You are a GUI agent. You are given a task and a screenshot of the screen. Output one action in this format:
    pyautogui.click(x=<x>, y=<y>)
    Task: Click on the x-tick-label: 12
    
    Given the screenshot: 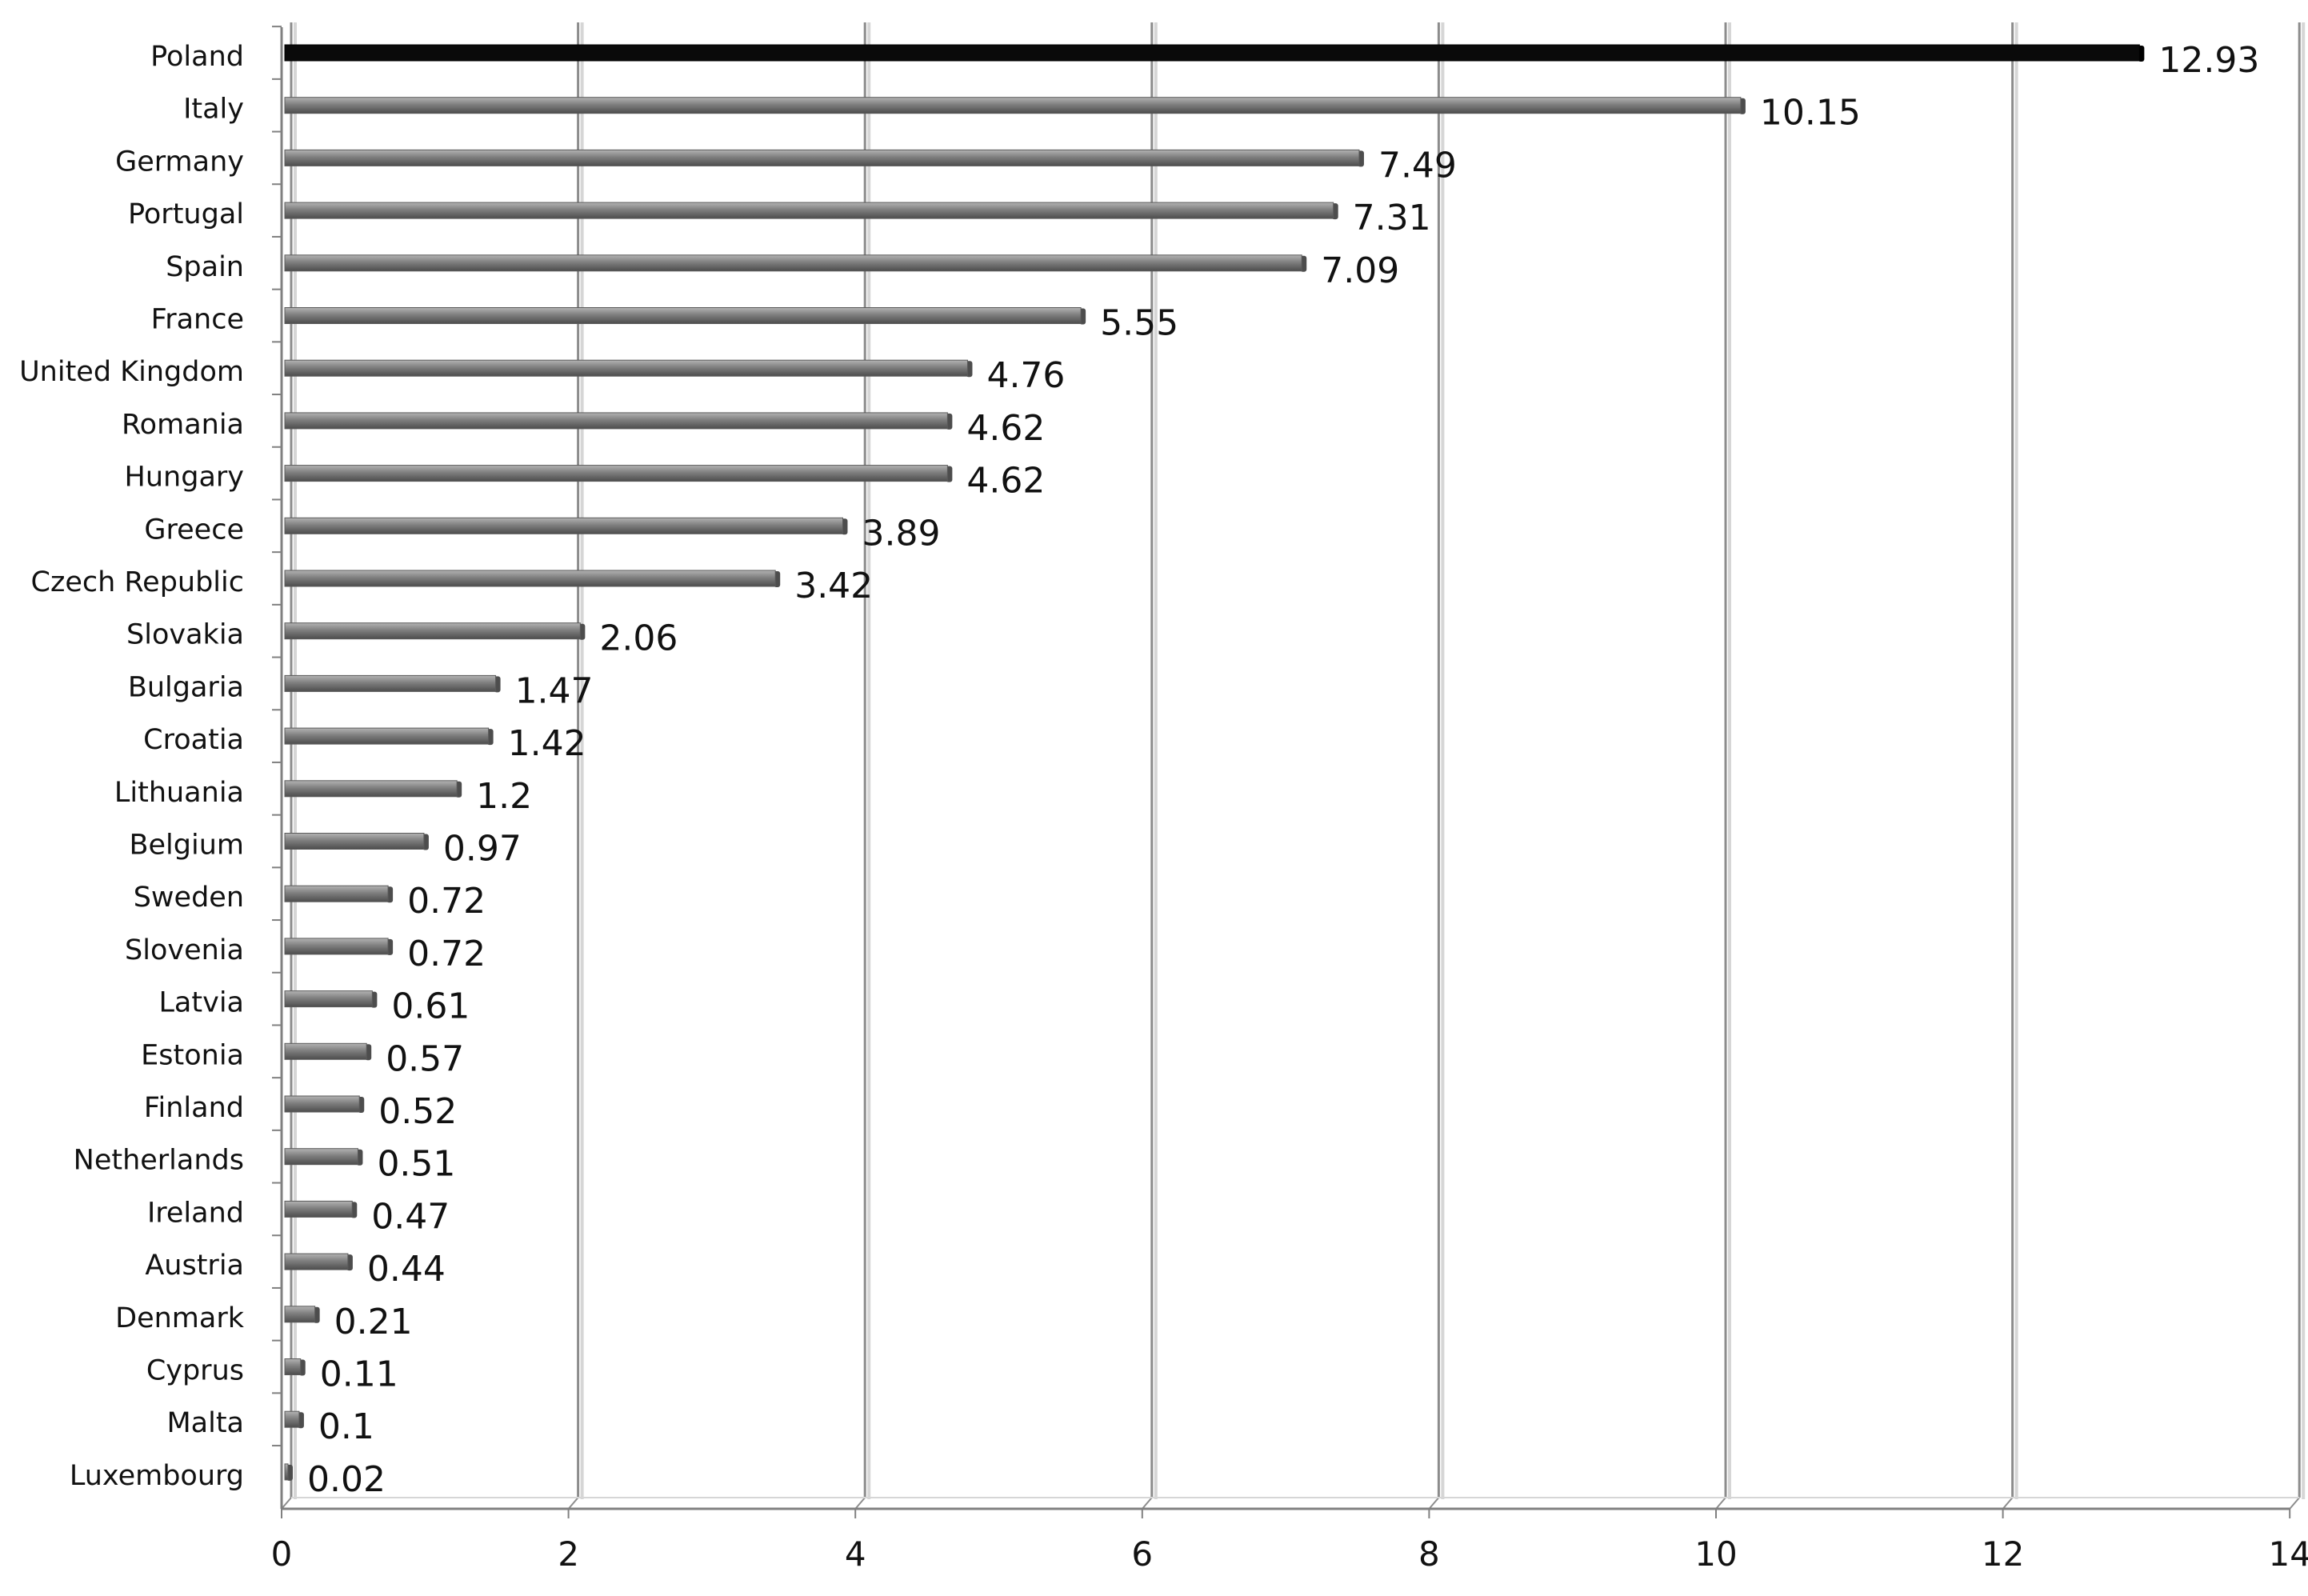 What is the action you would take?
    pyautogui.click(x=2003, y=1554)
    